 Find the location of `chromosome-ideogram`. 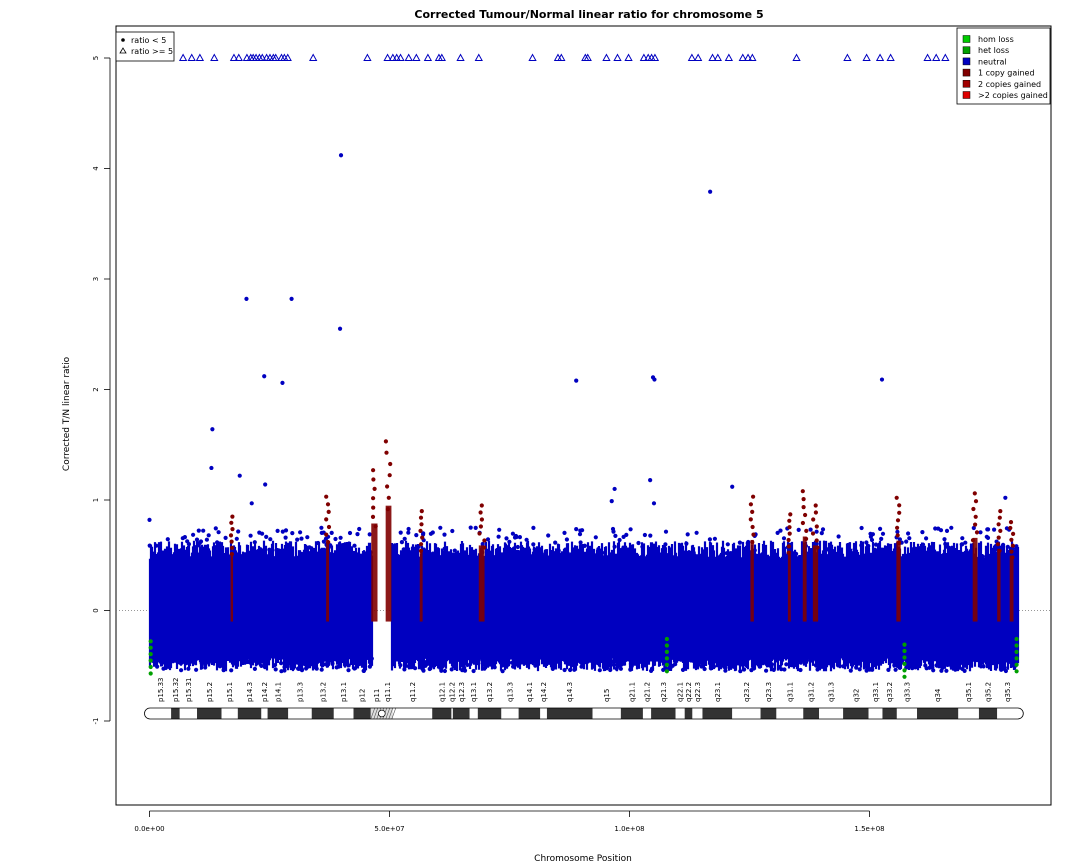

chromosome-ideogram is located at coordinates (584, 713).